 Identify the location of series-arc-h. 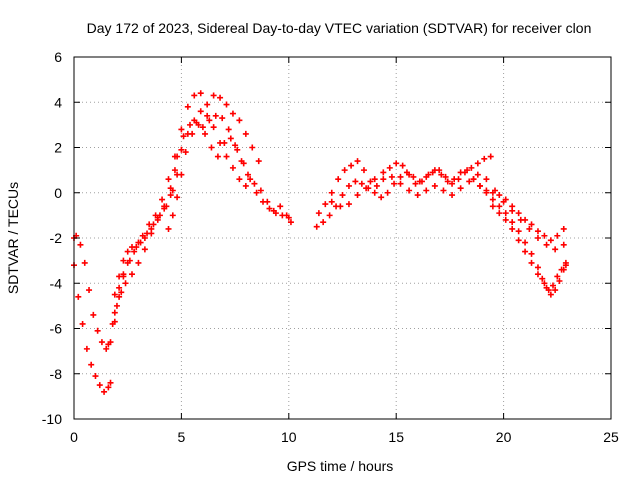
(441, 201).